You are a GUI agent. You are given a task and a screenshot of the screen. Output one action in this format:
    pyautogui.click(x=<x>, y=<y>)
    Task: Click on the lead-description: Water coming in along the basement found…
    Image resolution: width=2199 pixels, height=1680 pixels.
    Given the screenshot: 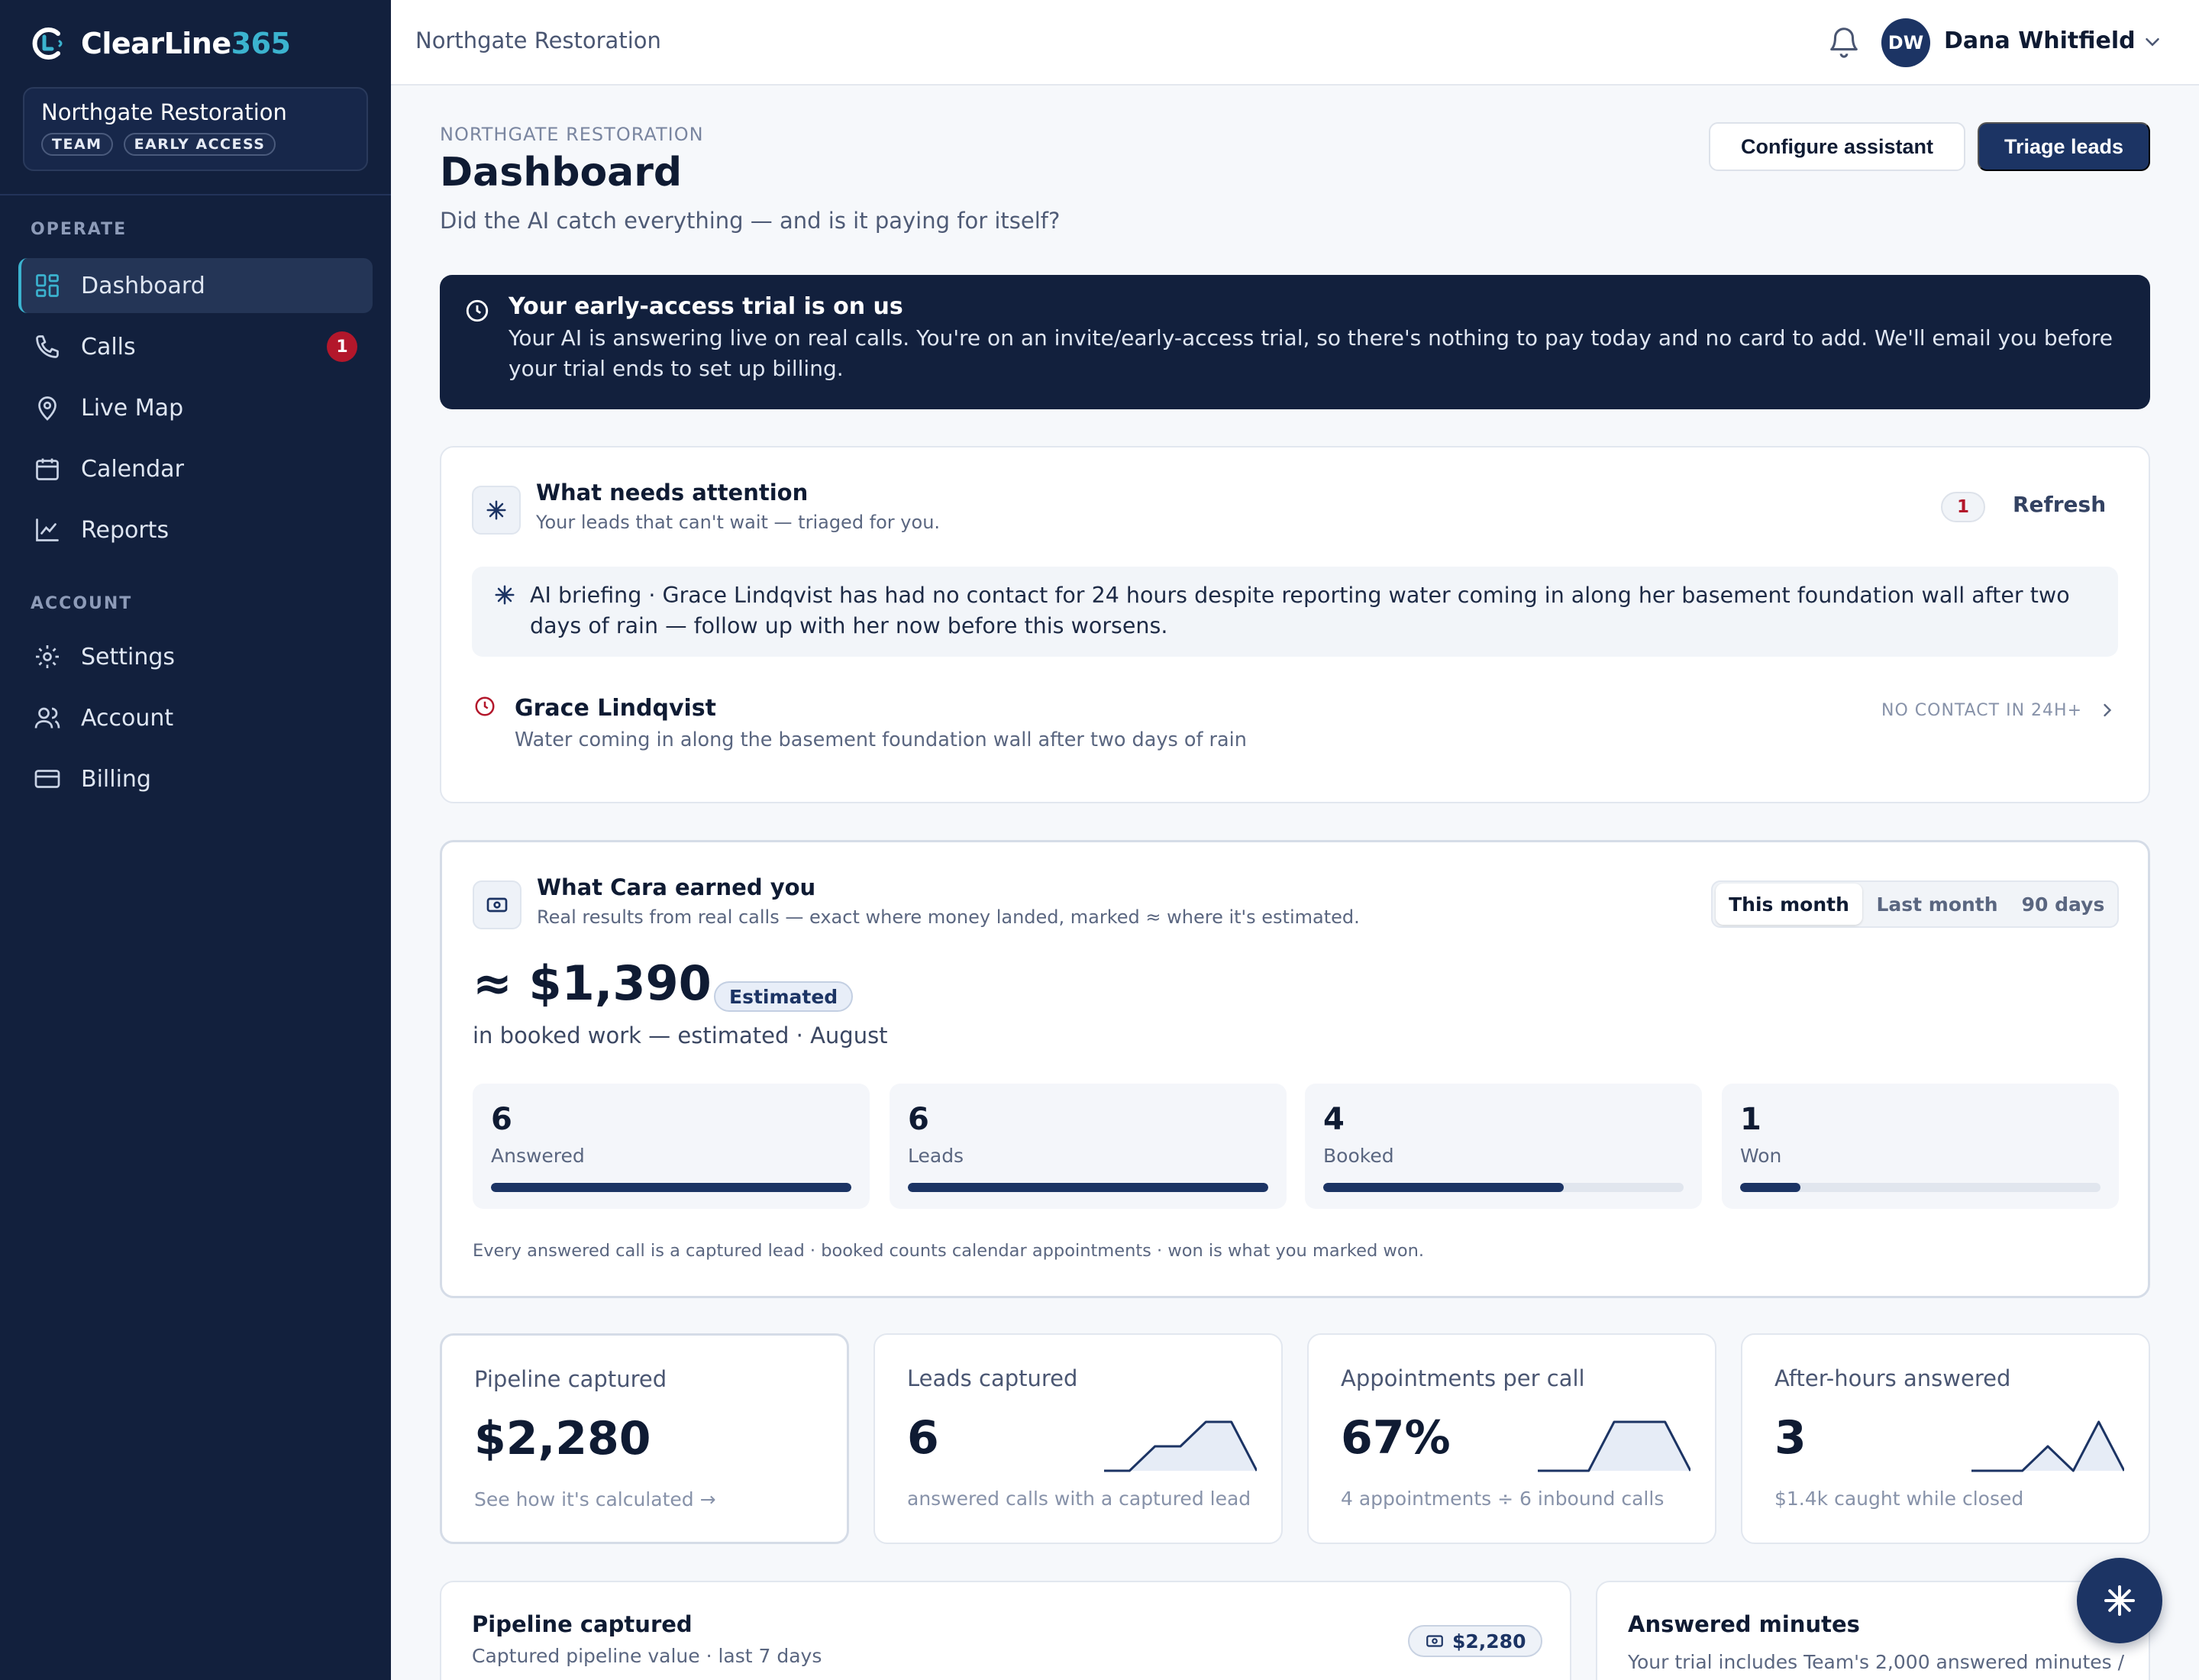 What is the action you would take?
    pyautogui.click(x=881, y=740)
    